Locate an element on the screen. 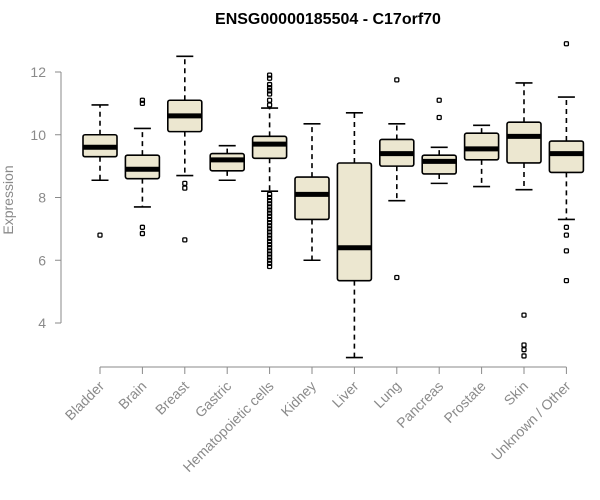 The image size is (600, 500). y-tick-label: 10 is located at coordinates (38, 135).